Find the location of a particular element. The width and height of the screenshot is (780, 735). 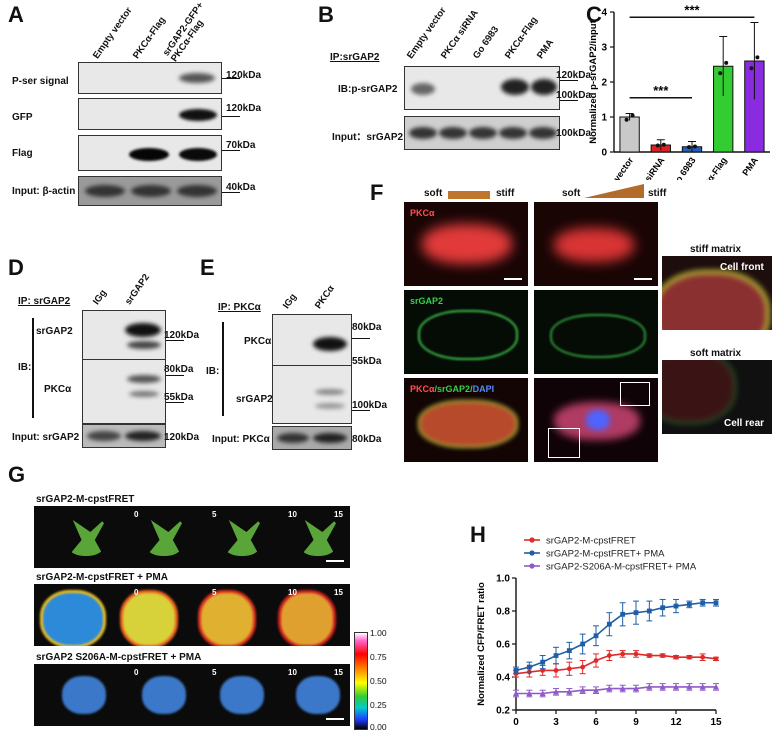

kda-label: 55kDa is located at coordinates (367, 361).